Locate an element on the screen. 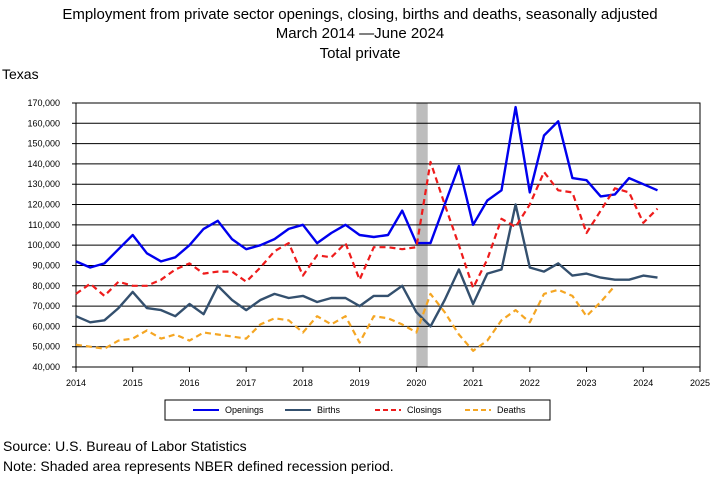 This screenshot has height=480, width=720. x-tick-label: 2020 is located at coordinates (416, 383).